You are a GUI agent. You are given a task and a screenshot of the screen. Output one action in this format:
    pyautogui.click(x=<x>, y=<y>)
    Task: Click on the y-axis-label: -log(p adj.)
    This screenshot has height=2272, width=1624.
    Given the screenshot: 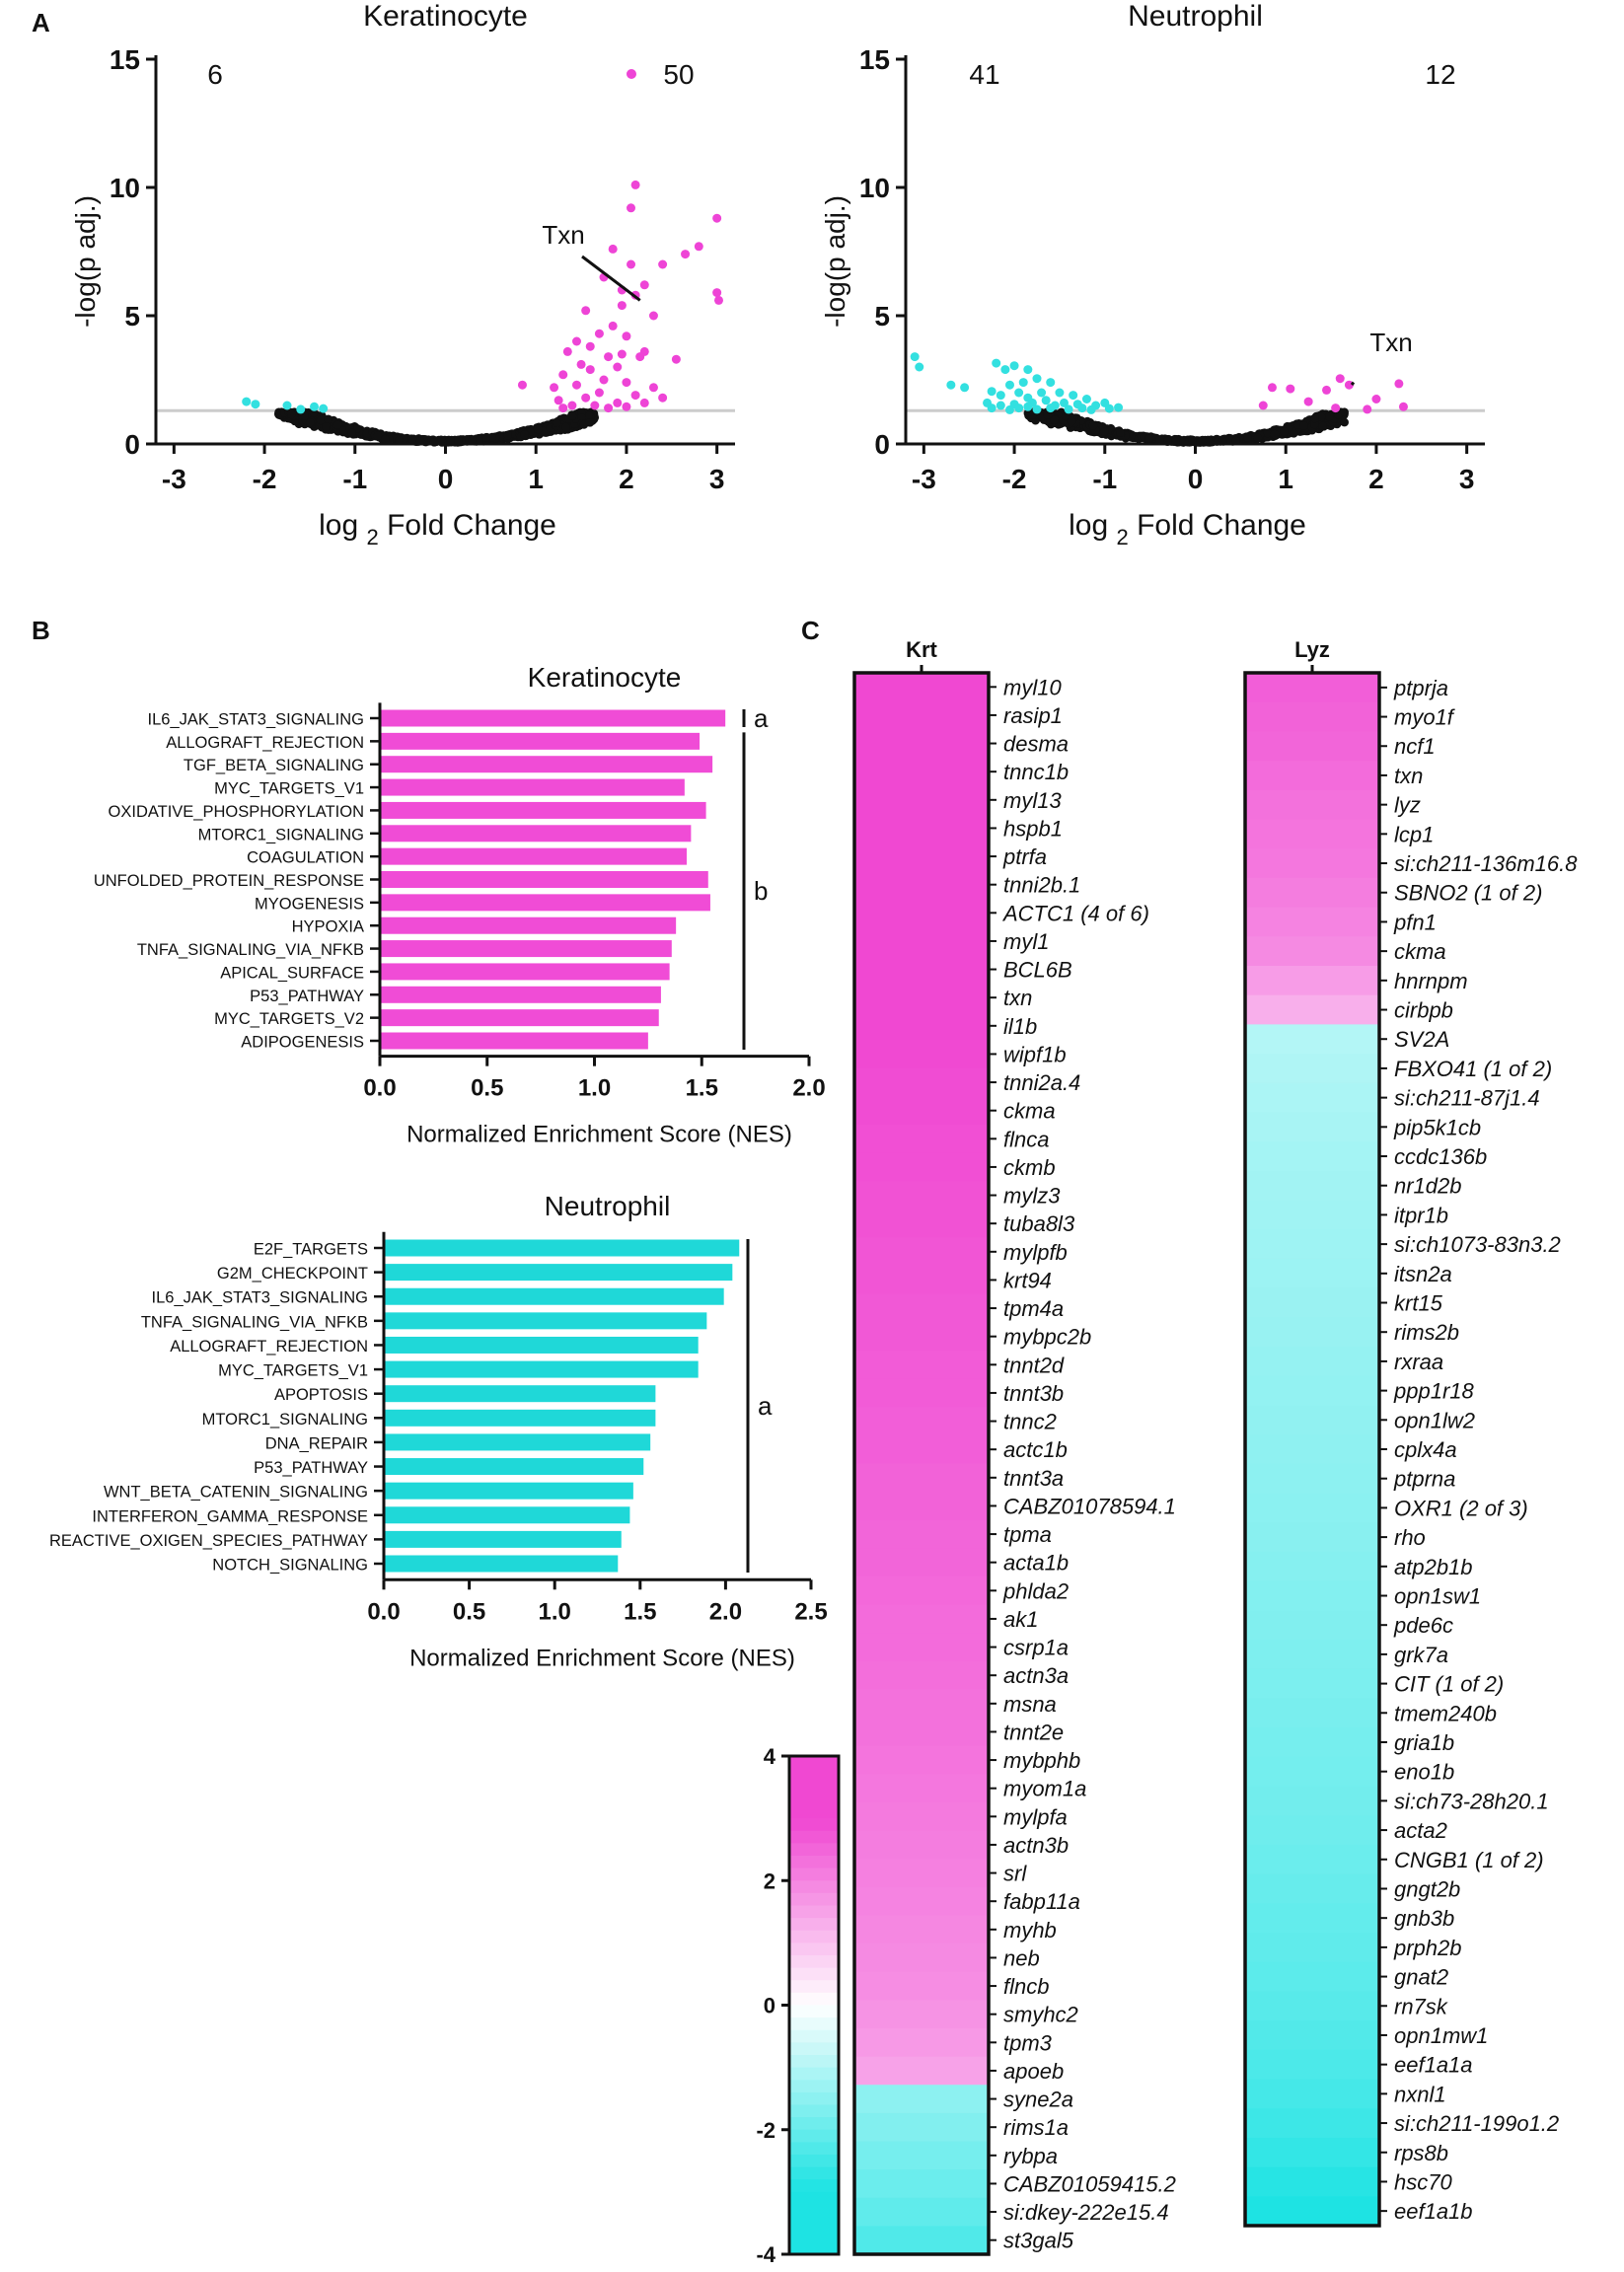 What is the action you would take?
    pyautogui.click(x=835, y=261)
    